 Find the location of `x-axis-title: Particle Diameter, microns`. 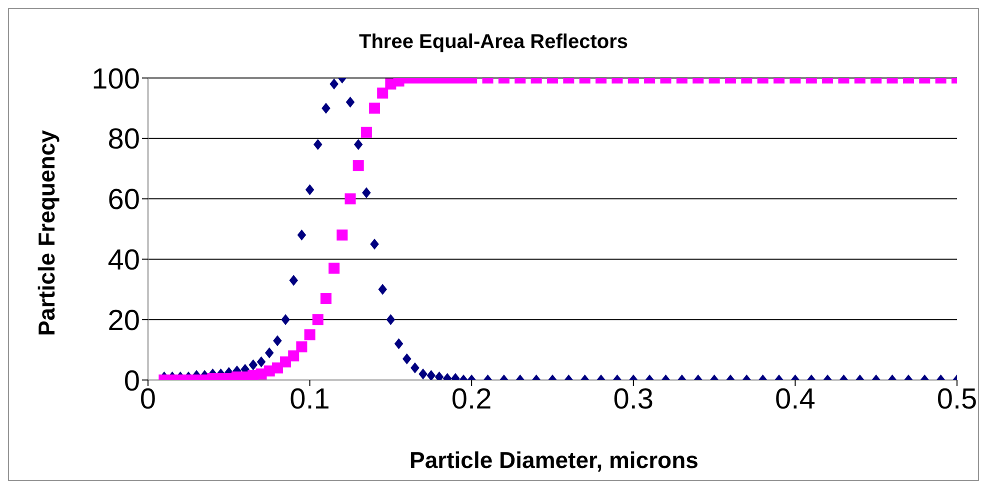

x-axis-title: Particle Diameter, microns is located at coordinates (554, 460).